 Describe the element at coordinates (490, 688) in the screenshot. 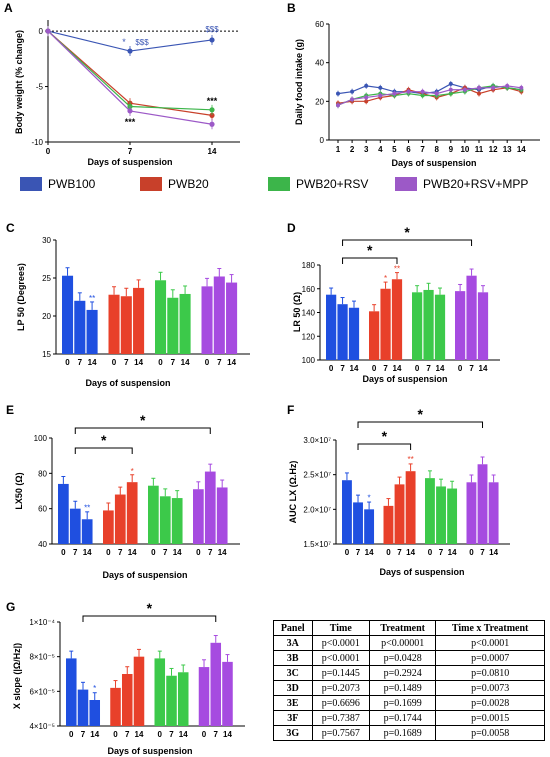

I see `table-cell: p=0.0073` at that location.